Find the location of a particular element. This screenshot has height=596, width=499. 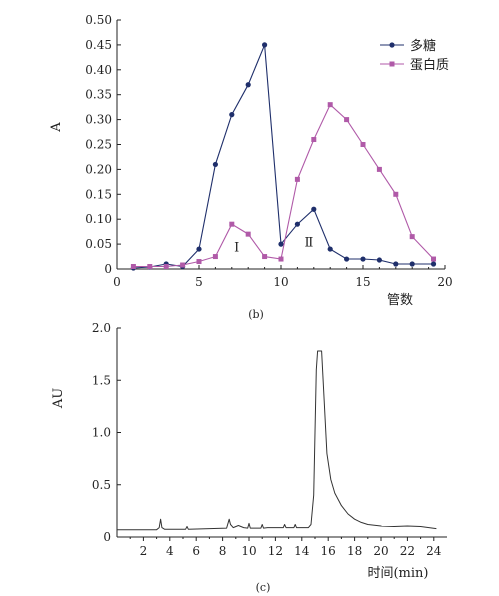

x-tick-label: 8 is located at coordinates (223, 551).